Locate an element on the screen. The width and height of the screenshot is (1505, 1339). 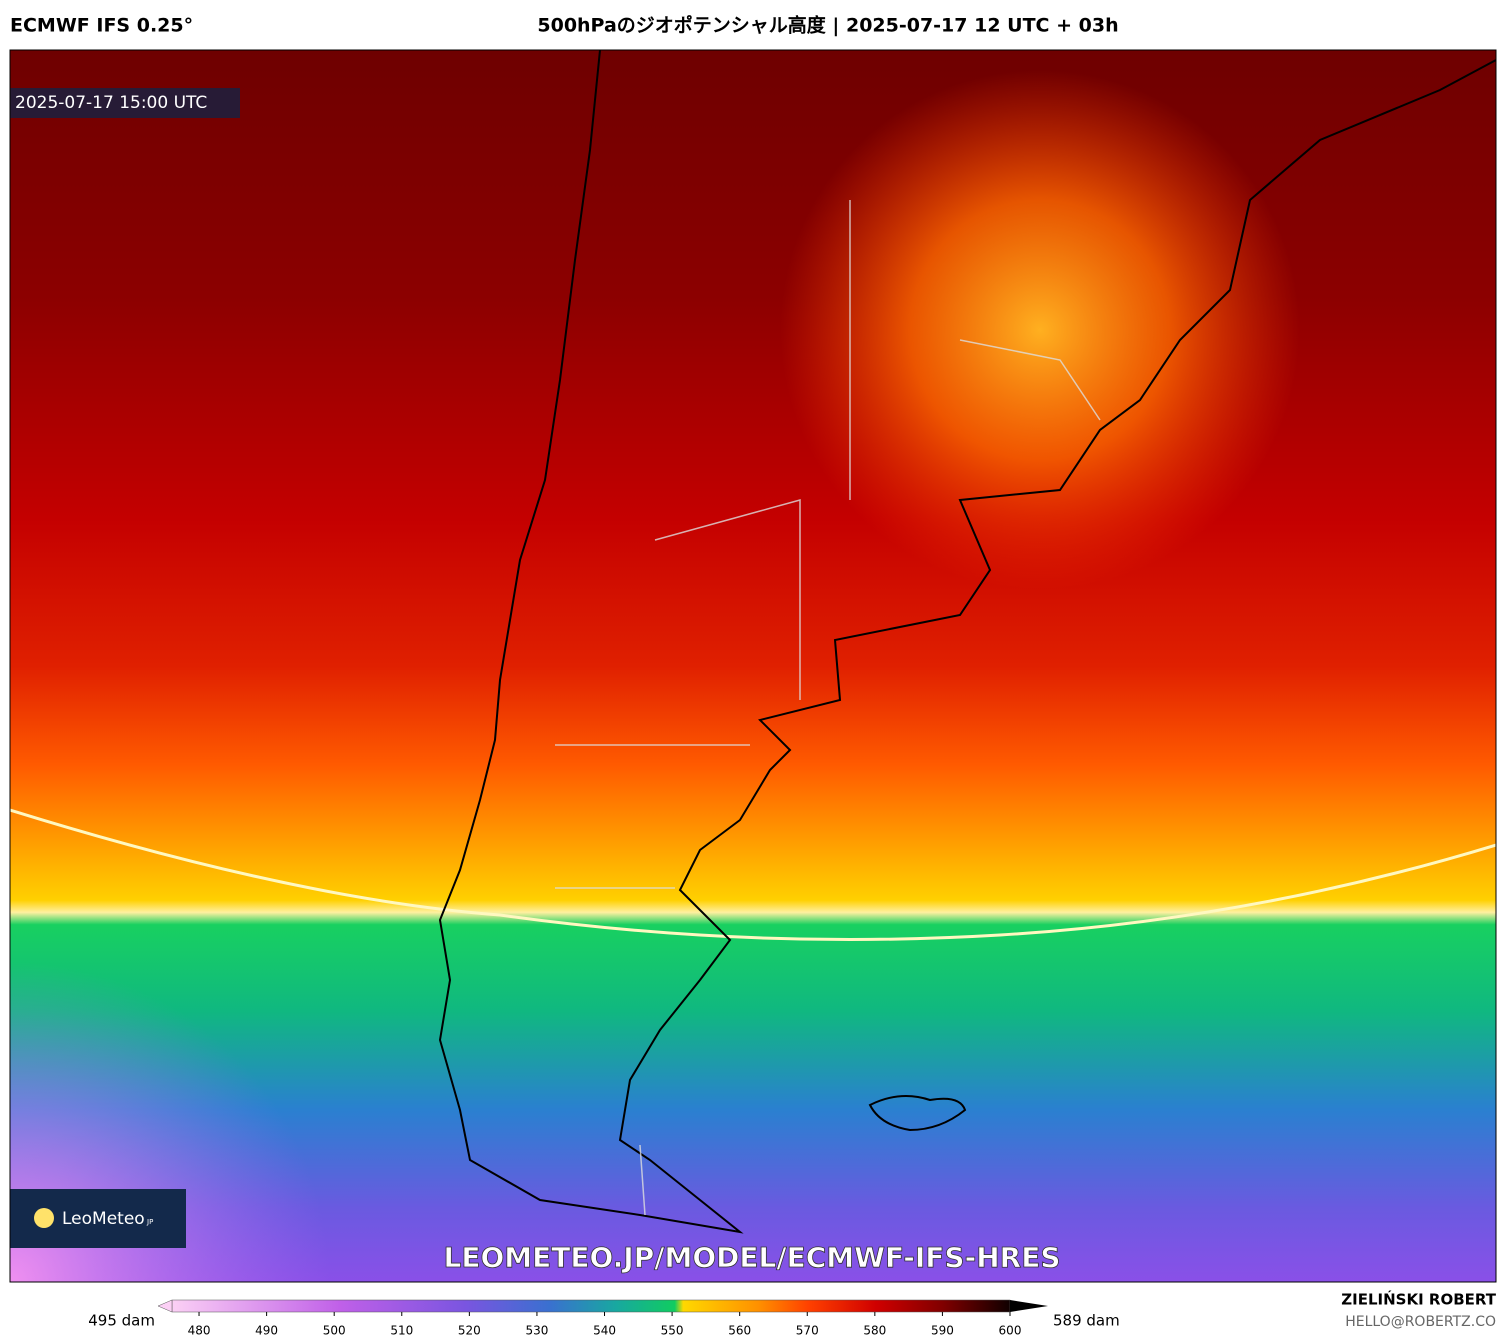
colorbar-tick-label: 590 is located at coordinates (942, 1331).